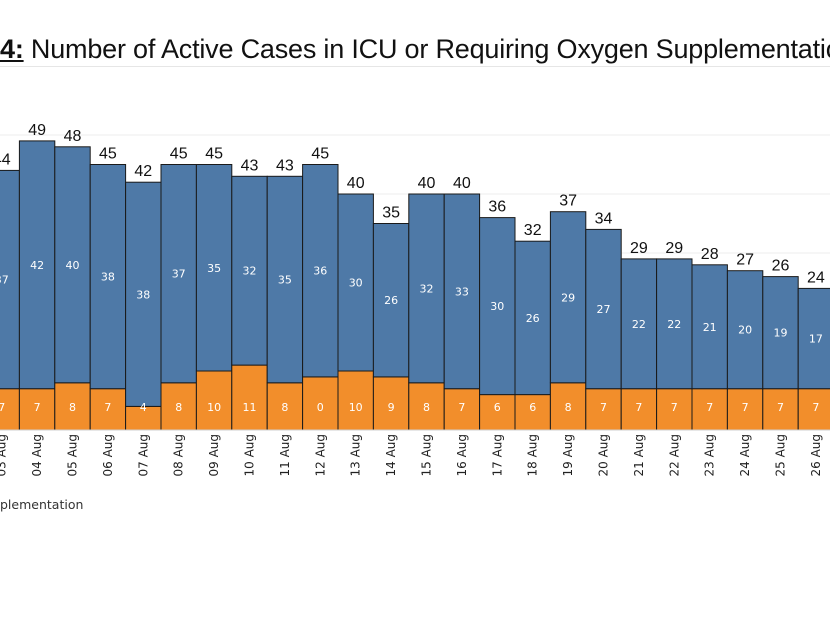  I want to click on top-segment-label: 26, so click(391, 300).